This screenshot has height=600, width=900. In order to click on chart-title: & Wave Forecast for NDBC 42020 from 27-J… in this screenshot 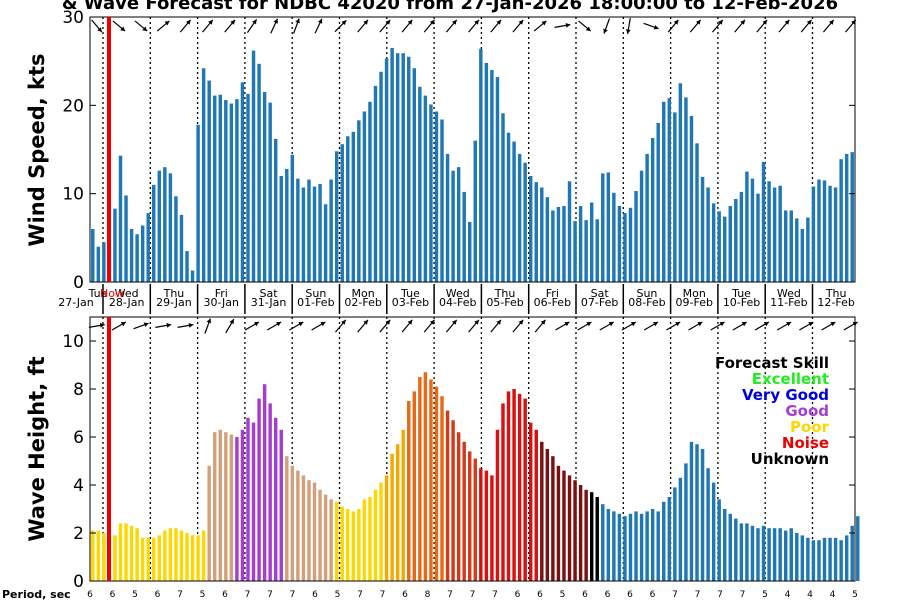, I will do `click(450, 7)`.